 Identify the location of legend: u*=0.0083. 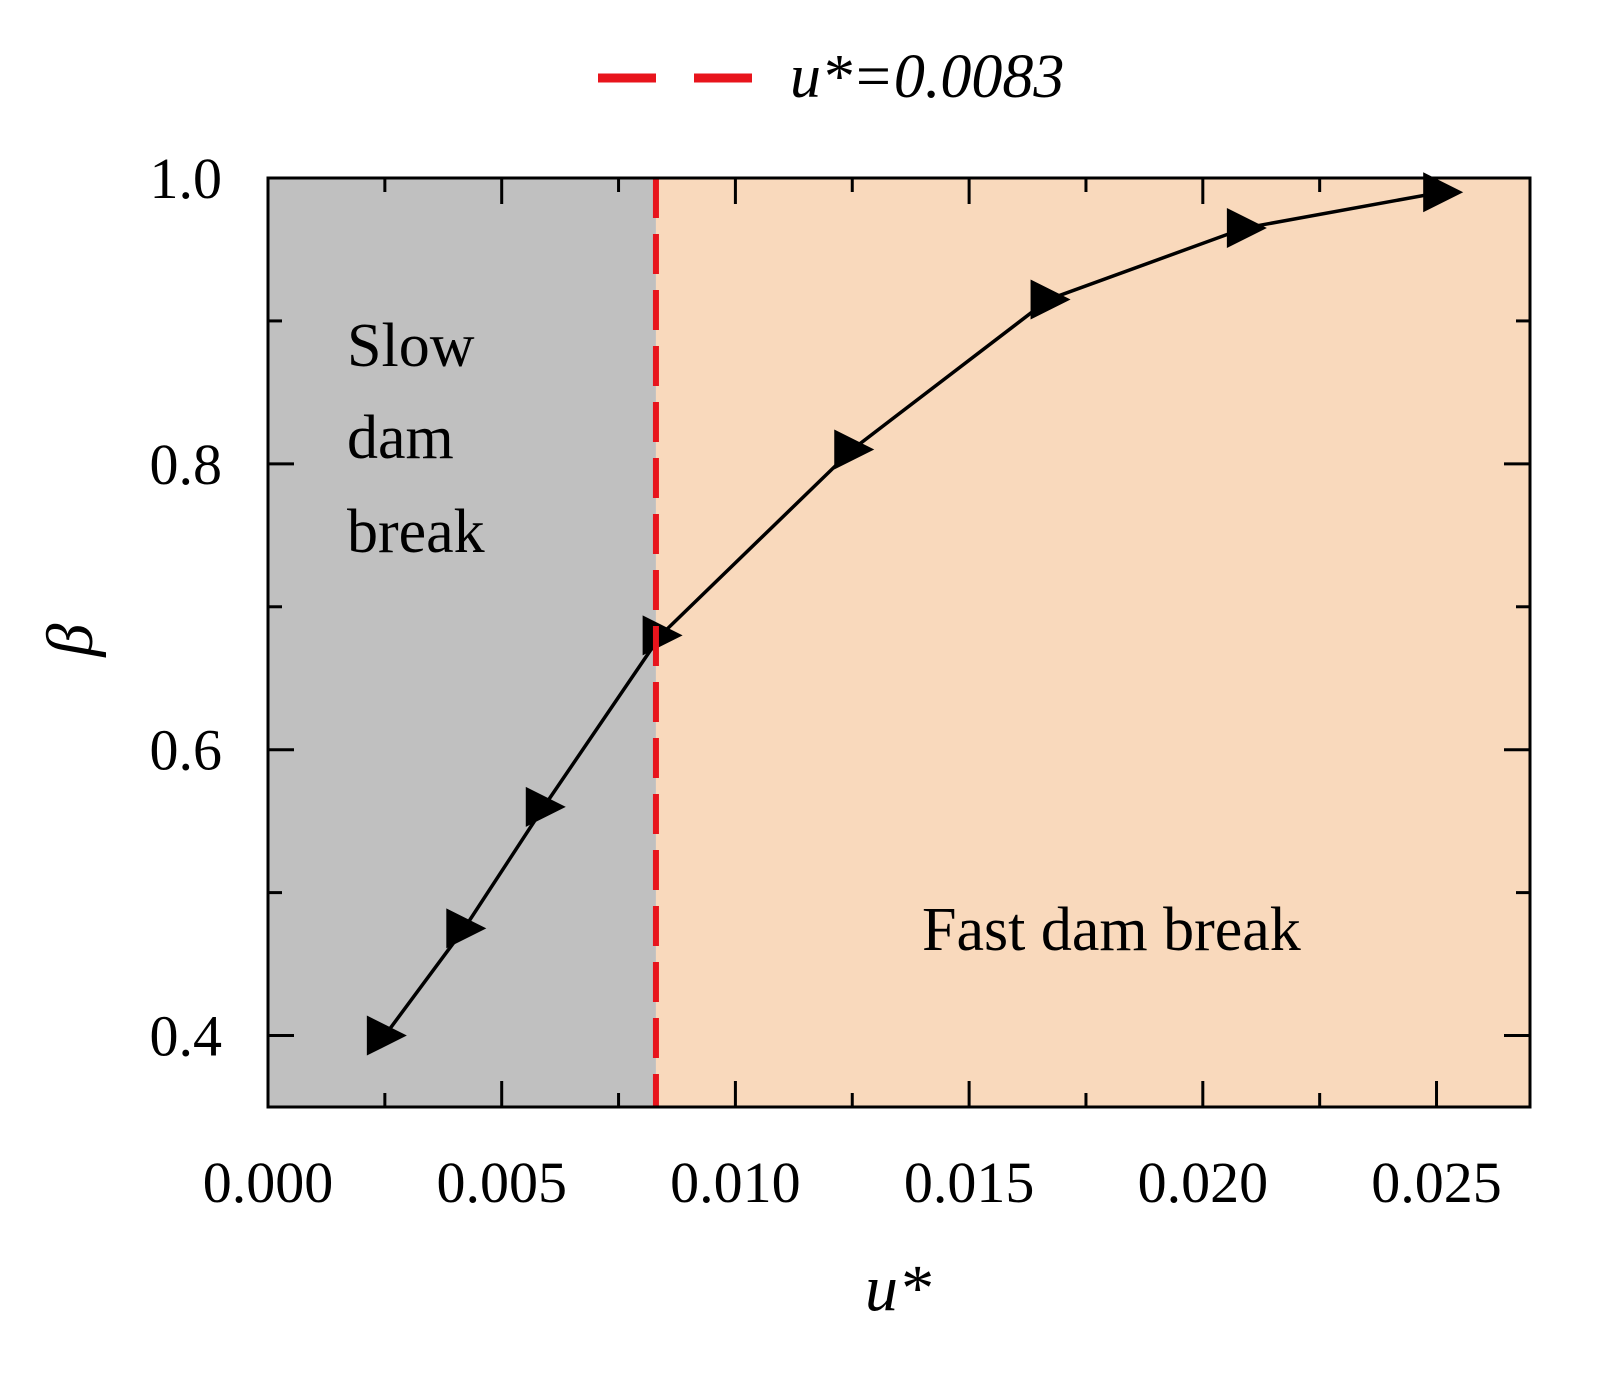
(831, 77).